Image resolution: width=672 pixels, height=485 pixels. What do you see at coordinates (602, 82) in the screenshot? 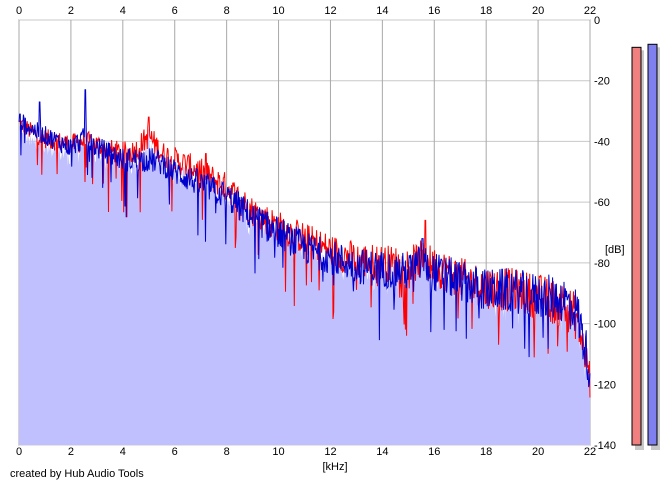
I see `y-tick-label: -20` at bounding box center [602, 82].